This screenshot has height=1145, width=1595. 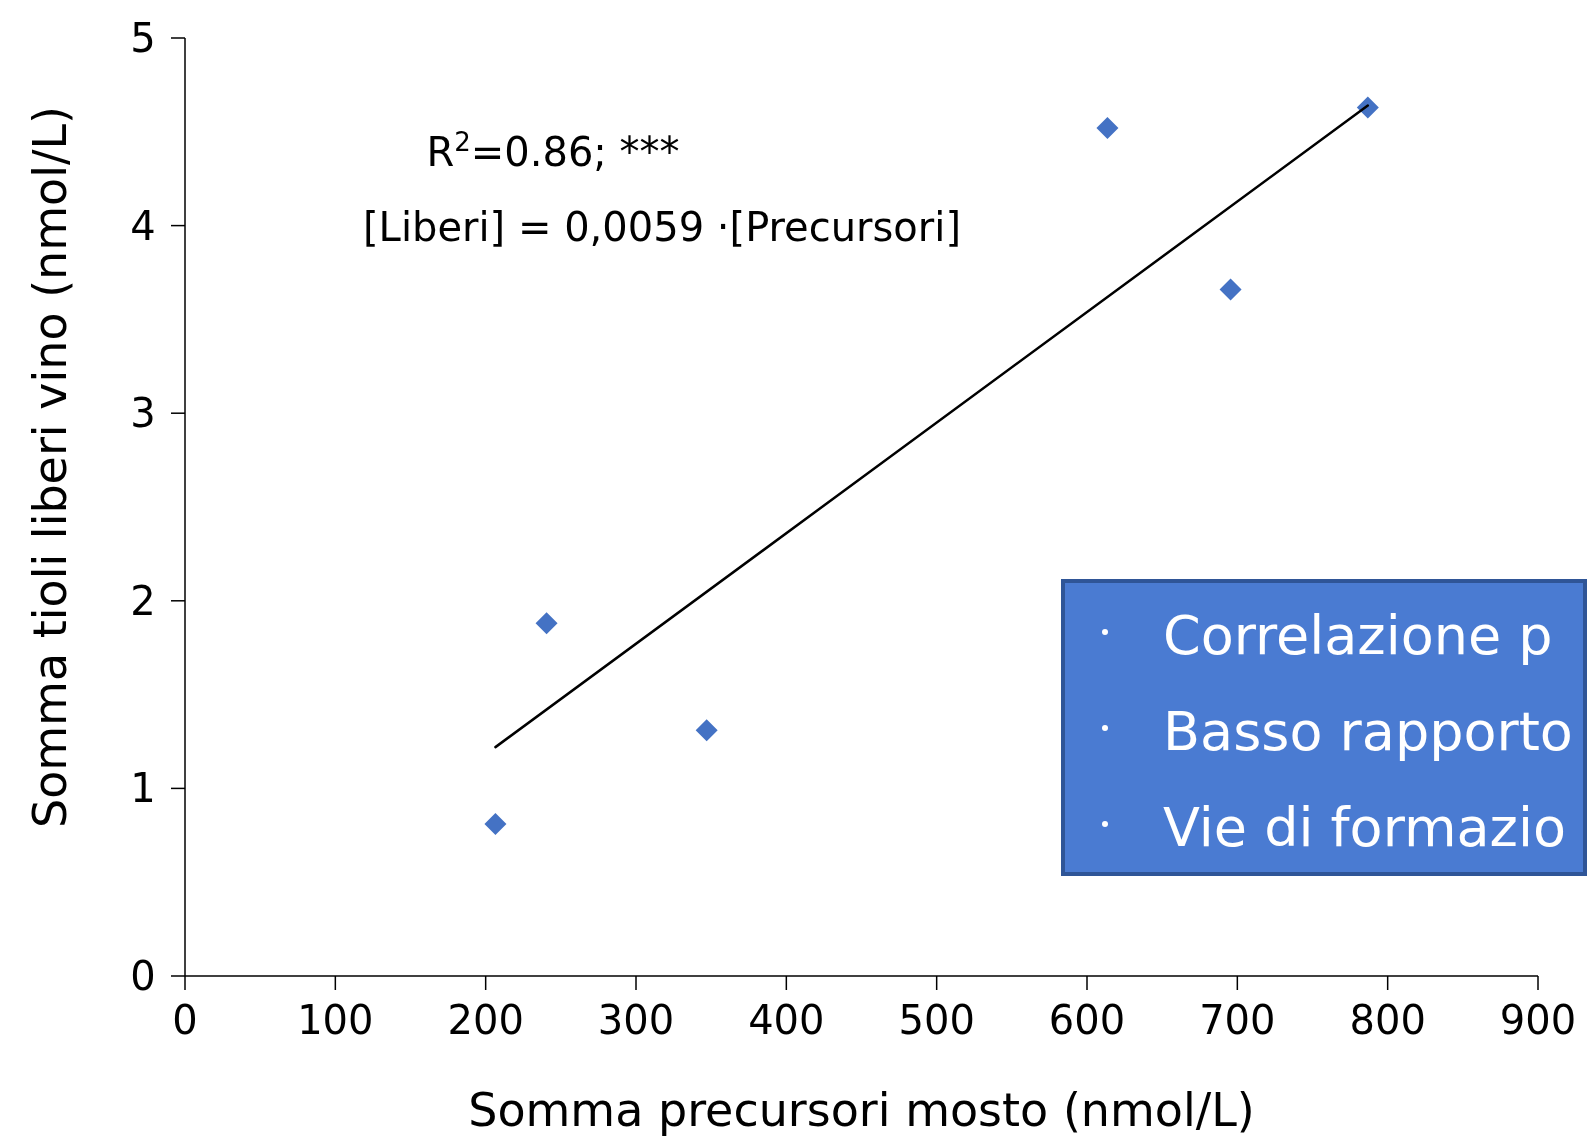 I want to click on x-axis-title: Somma precursori mosto (nmol/L), so click(x=861, y=1110).